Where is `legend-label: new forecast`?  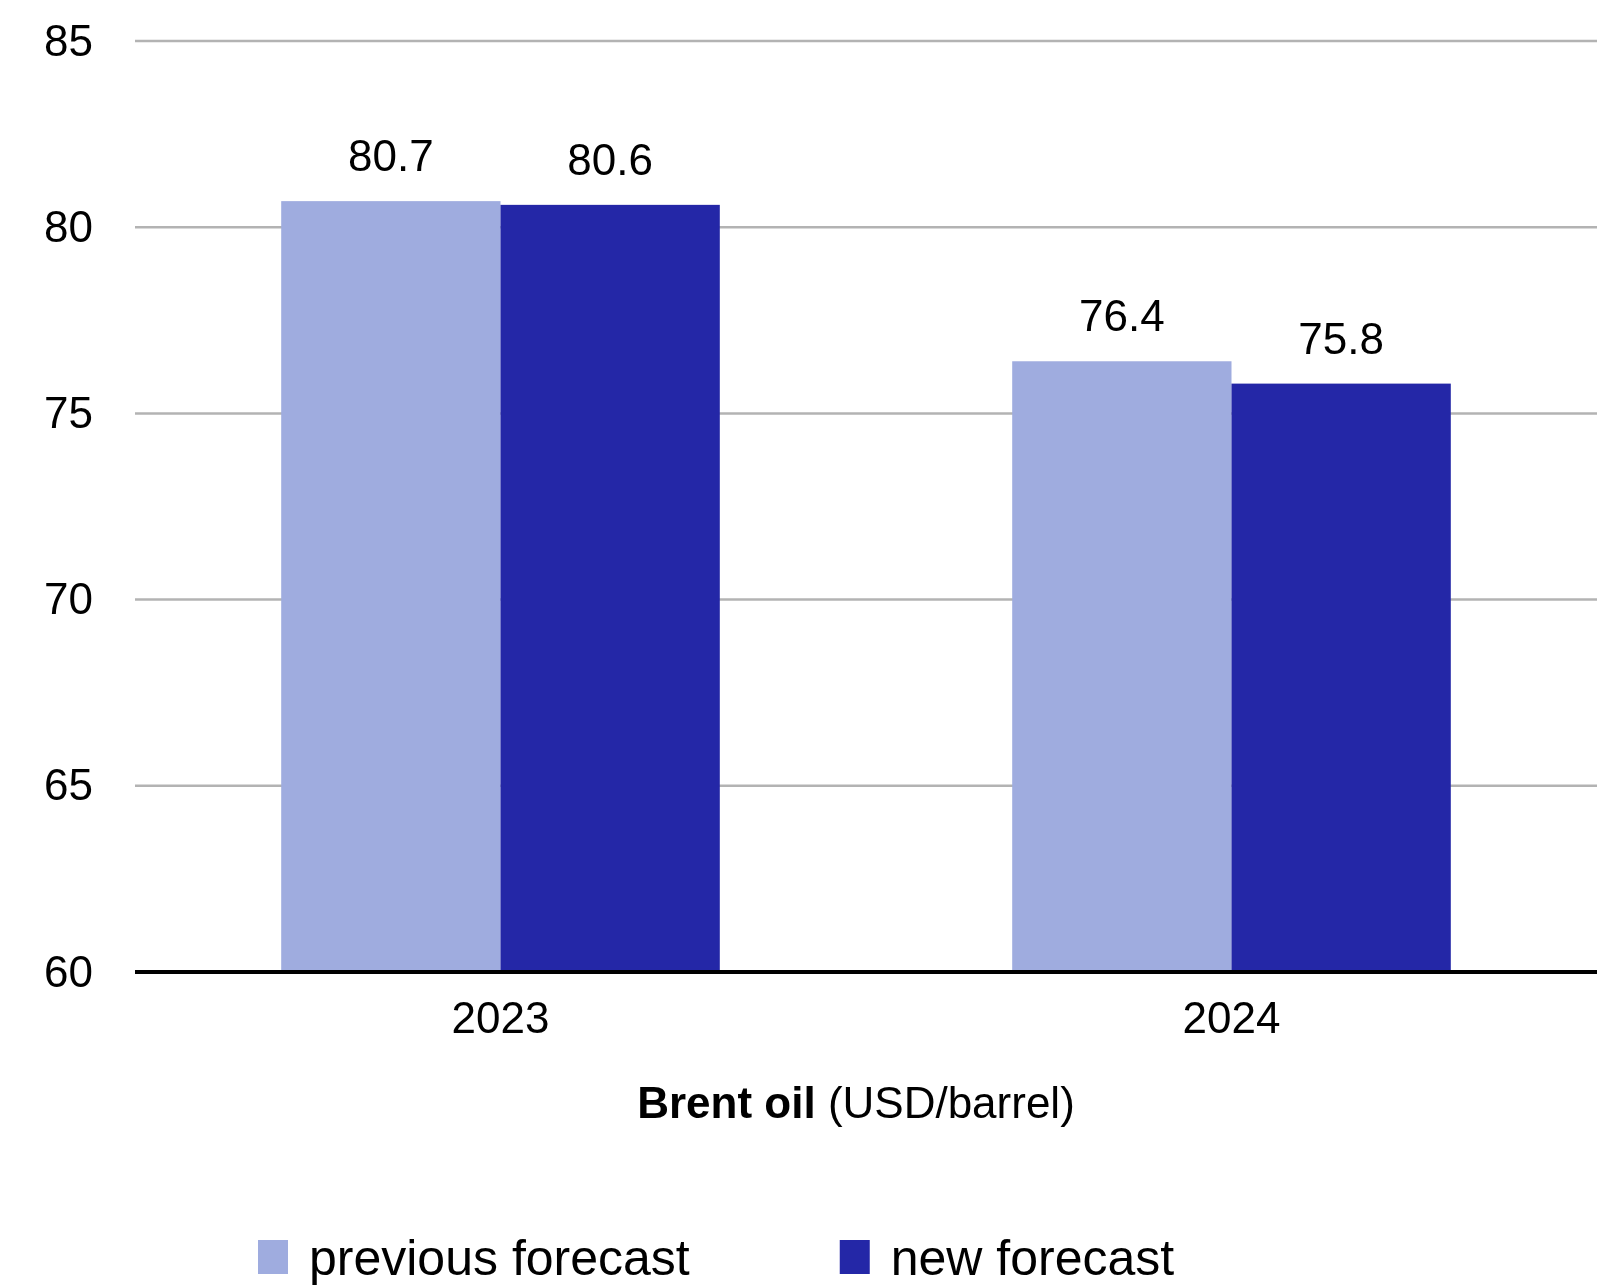
legend-label: new forecast is located at coordinates (1032, 1258).